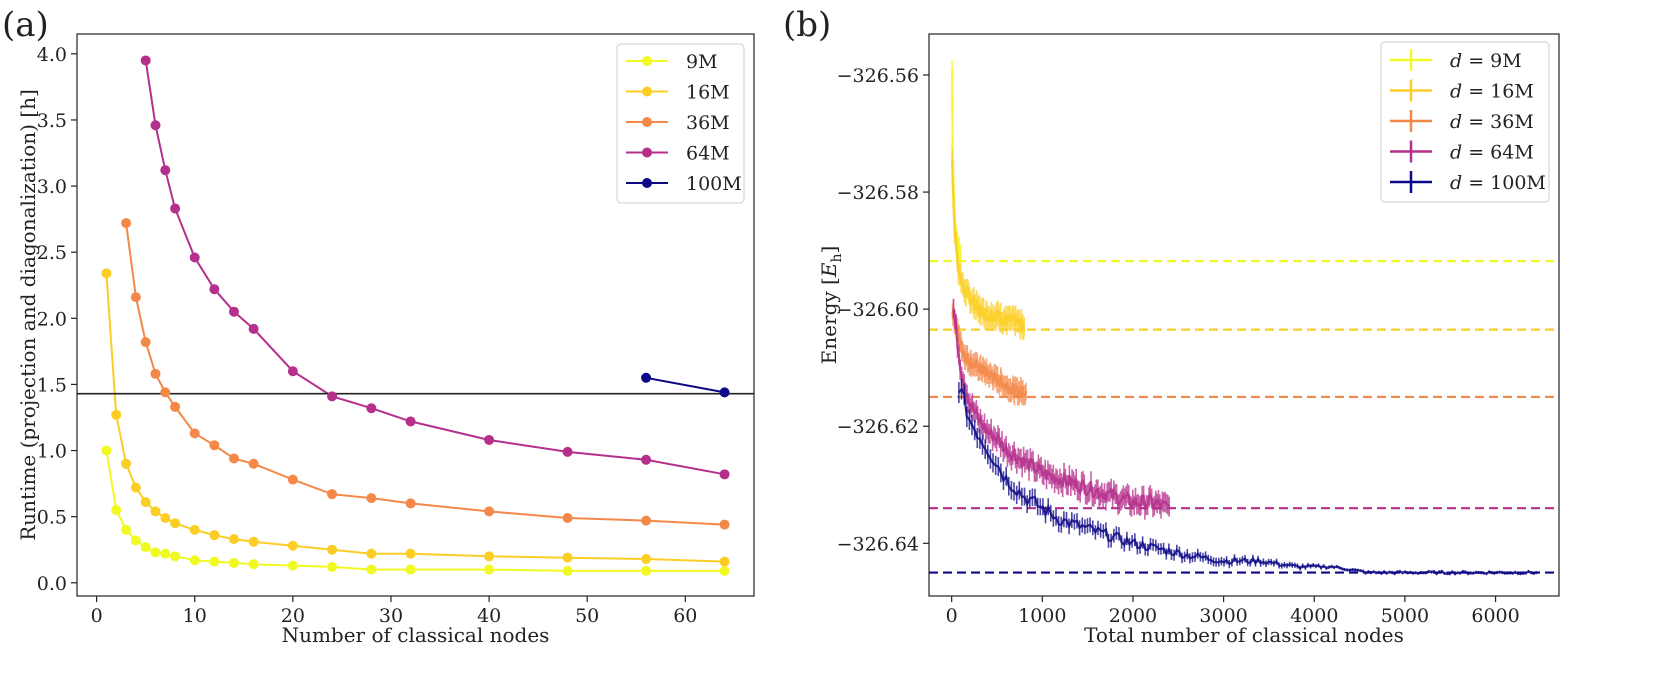 Image resolution: width=1661 pixels, height=693 pixels. I want to click on legend-marker-100m, so click(647, 183).